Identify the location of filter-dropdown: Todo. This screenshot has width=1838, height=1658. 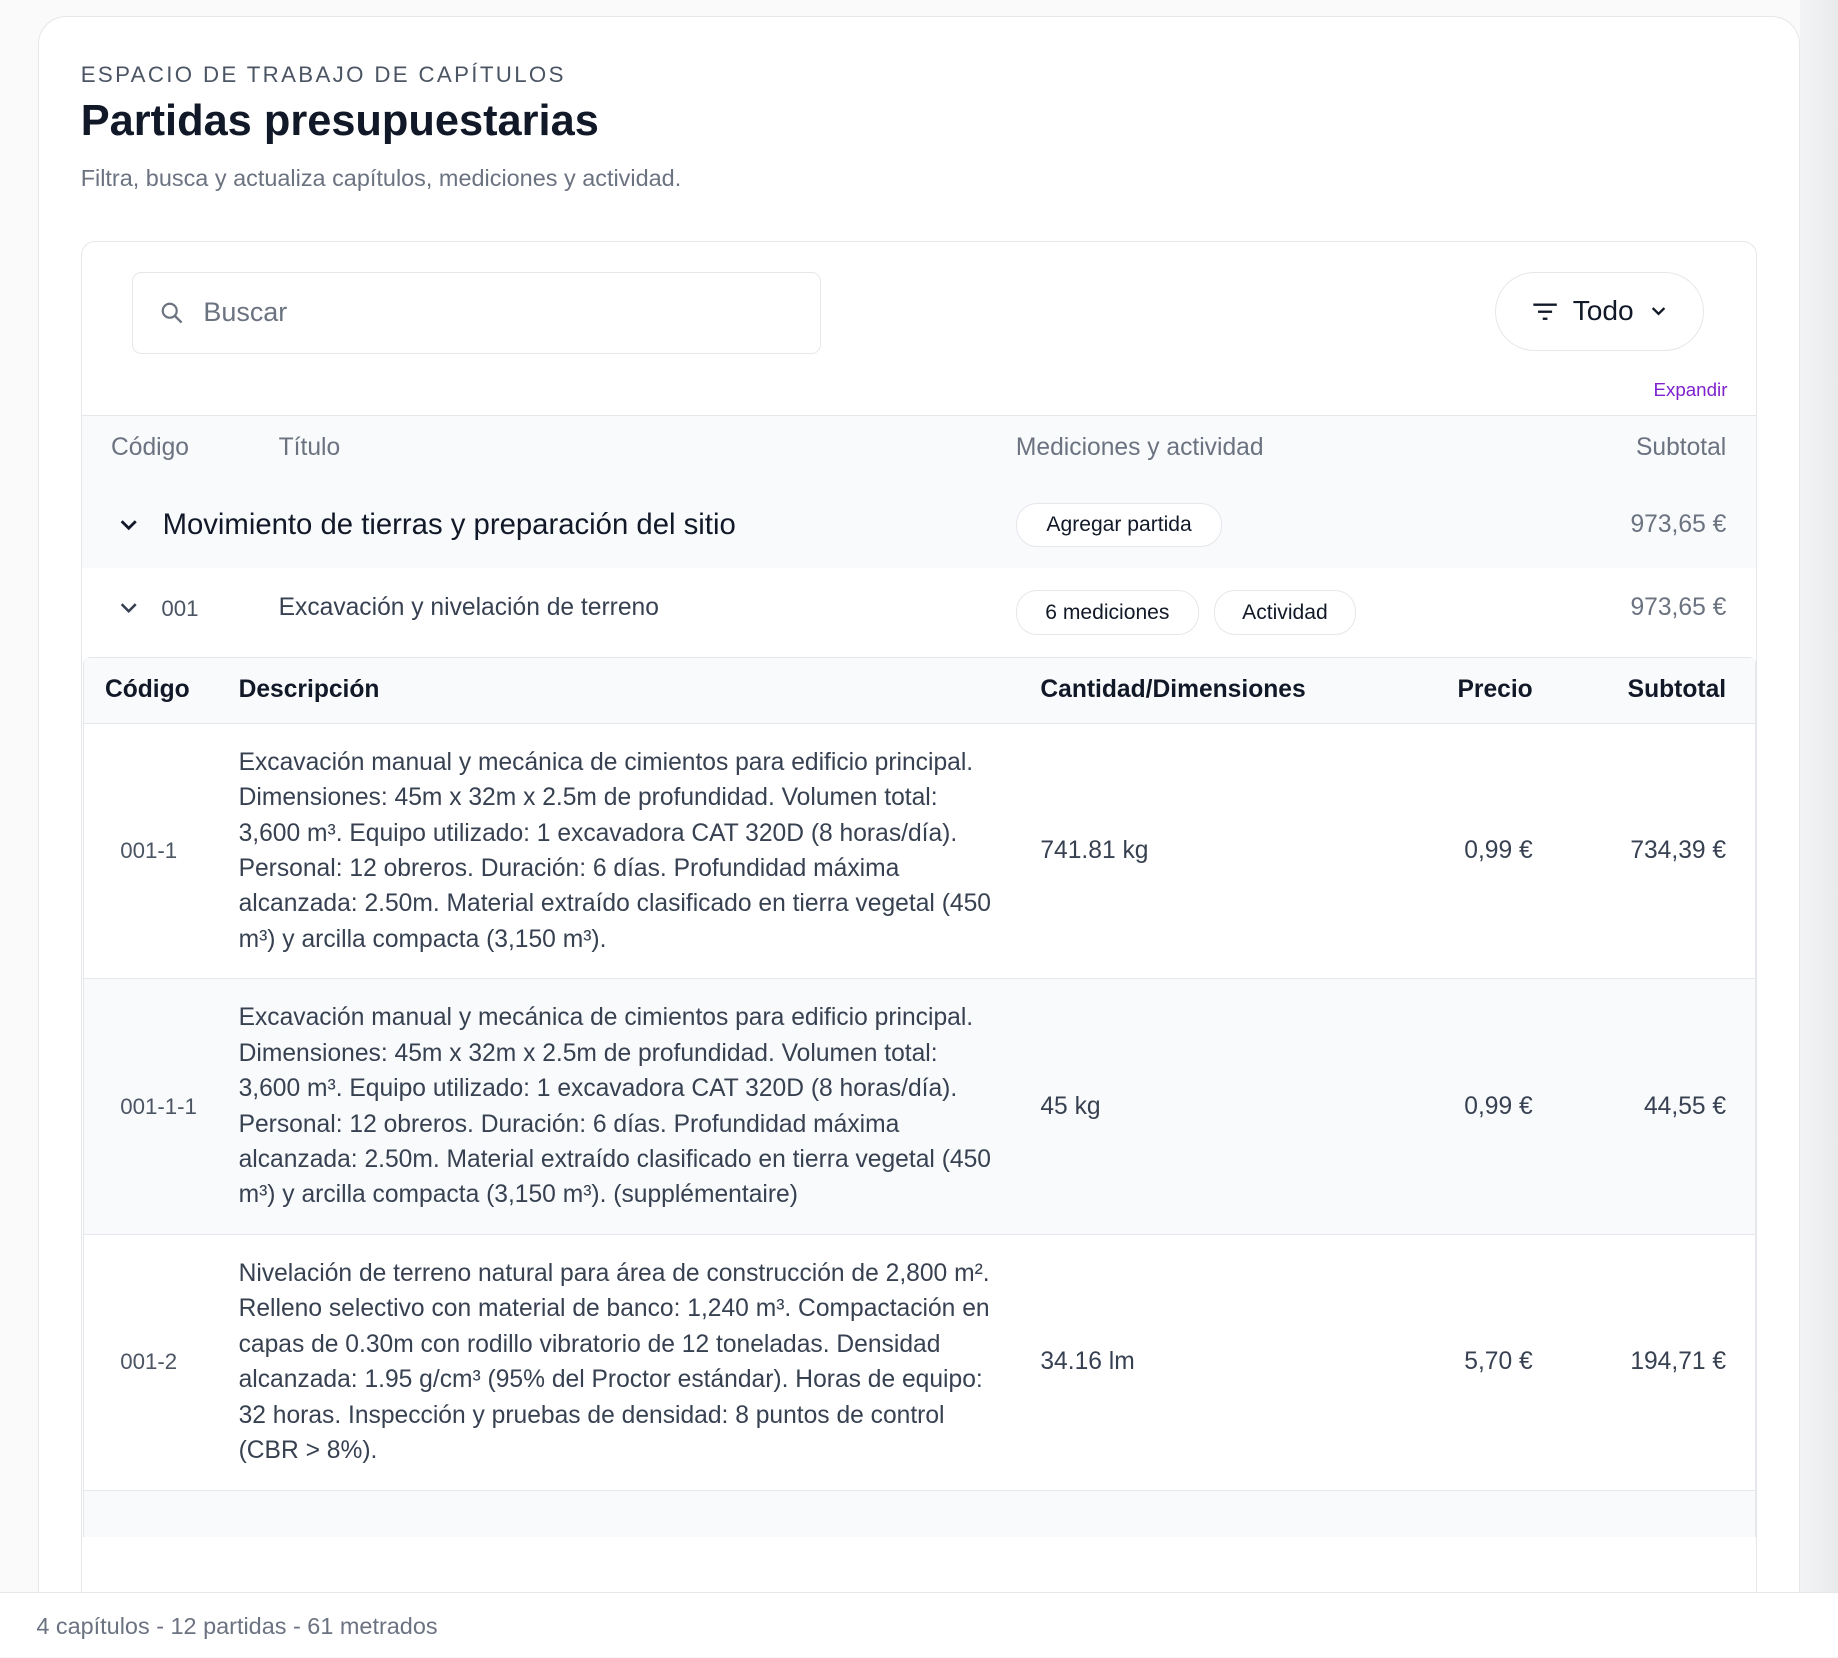
(1599, 311).